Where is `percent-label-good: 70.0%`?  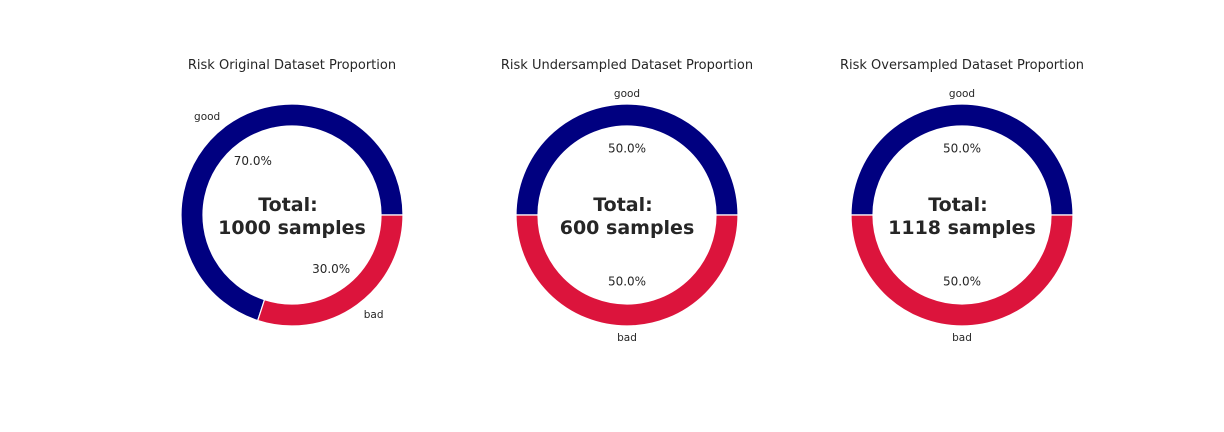 percent-label-good: 70.0% is located at coordinates (253, 161).